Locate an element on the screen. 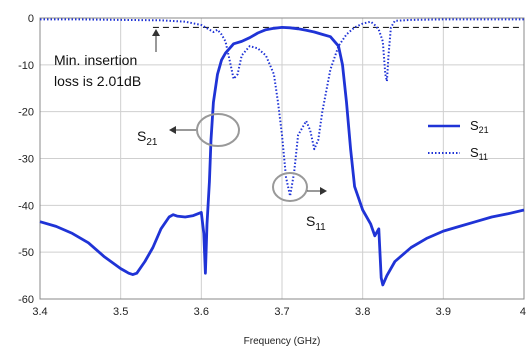 Image resolution: width=526 pixels, height=352 pixels. legend-s21-label: S21 is located at coordinates (479, 126).